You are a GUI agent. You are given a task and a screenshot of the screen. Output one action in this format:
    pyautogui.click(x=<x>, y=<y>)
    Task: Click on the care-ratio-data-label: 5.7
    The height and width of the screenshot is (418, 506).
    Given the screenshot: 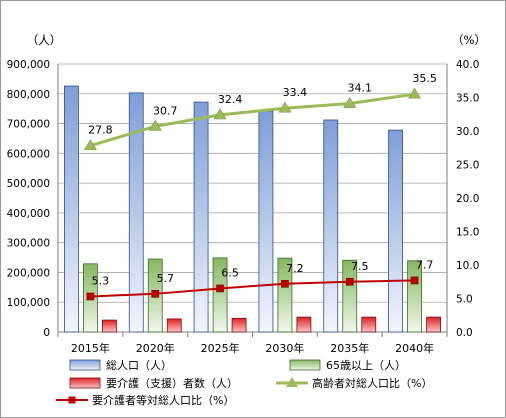 What is the action you would take?
    pyautogui.click(x=166, y=278)
    